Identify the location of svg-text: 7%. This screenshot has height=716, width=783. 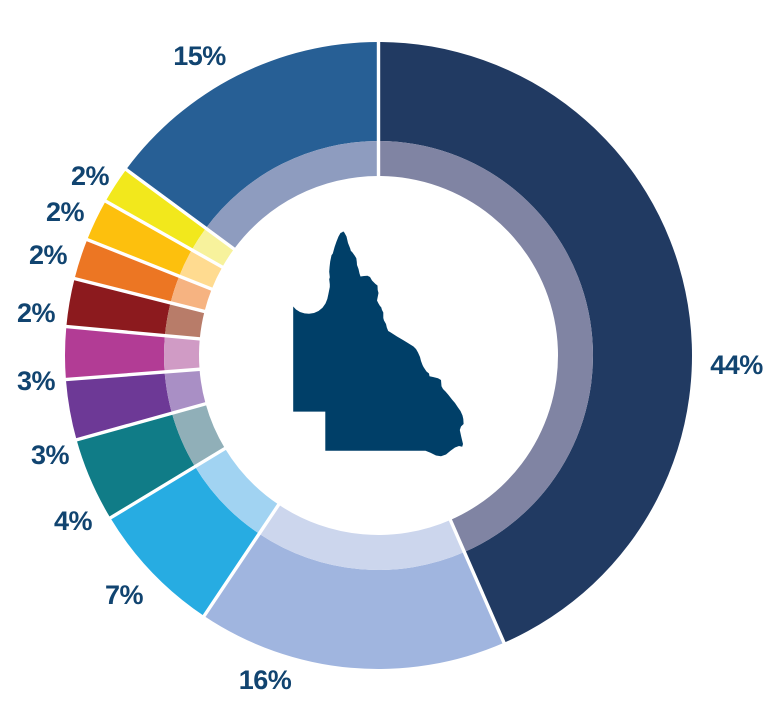
(124, 595).